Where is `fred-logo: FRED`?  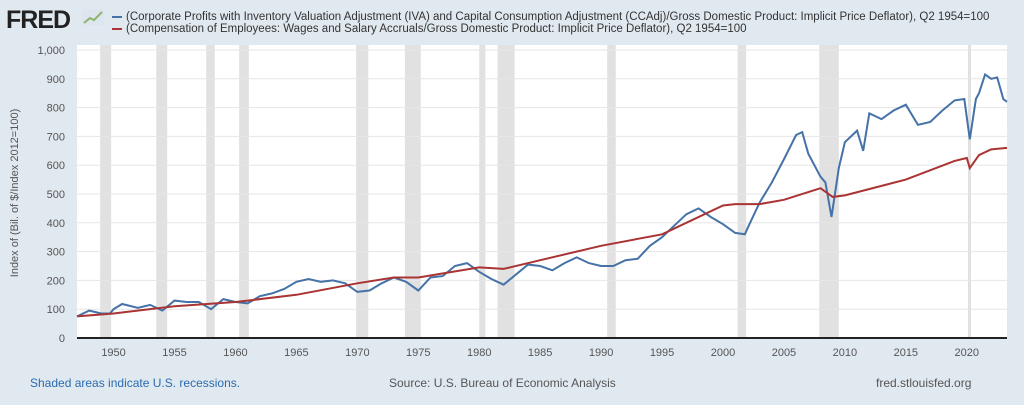 fred-logo: FRED is located at coordinates (38, 20).